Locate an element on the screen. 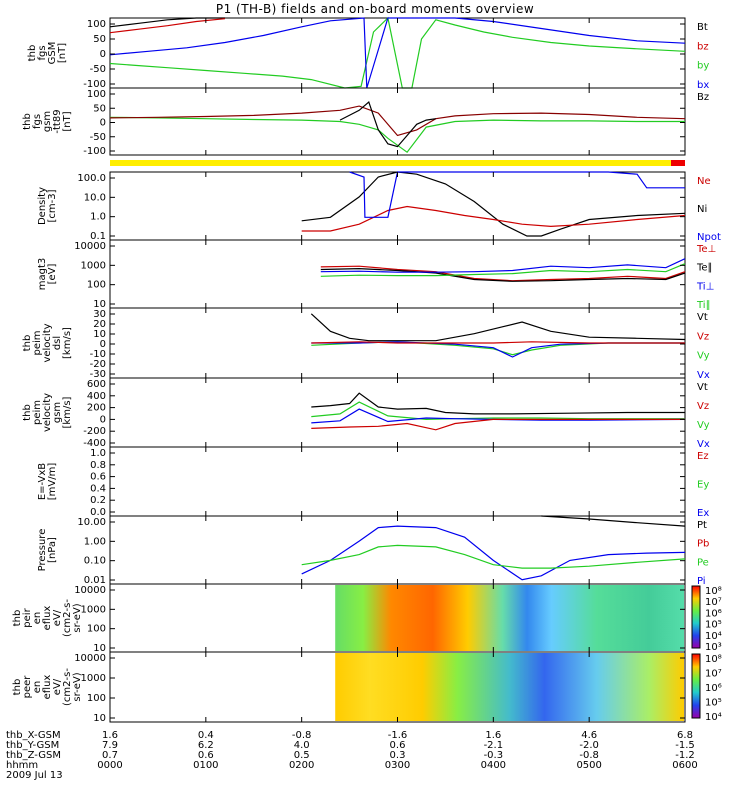  footer-value: 4.0 is located at coordinates (302, 745).